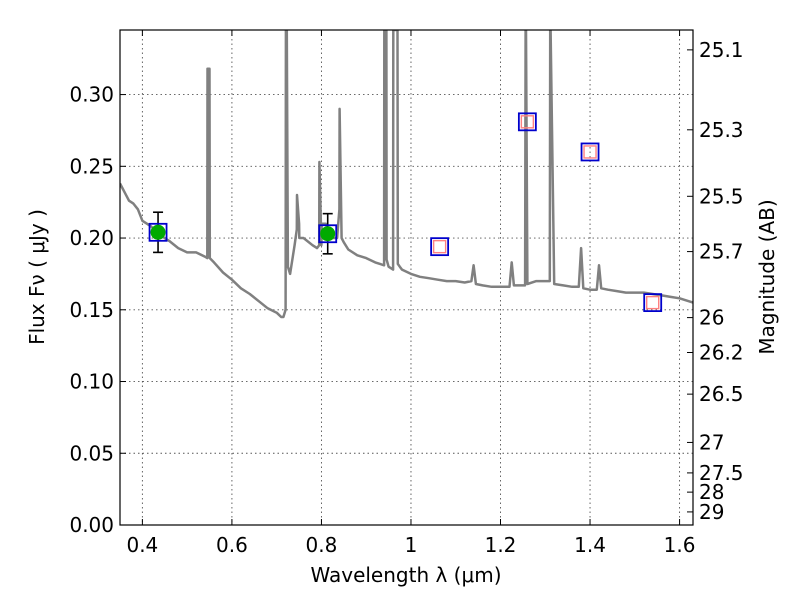 The height and width of the screenshot is (600, 800). What do you see at coordinates (721, 130) in the screenshot?
I see `right-tick-label: 25.3` at bounding box center [721, 130].